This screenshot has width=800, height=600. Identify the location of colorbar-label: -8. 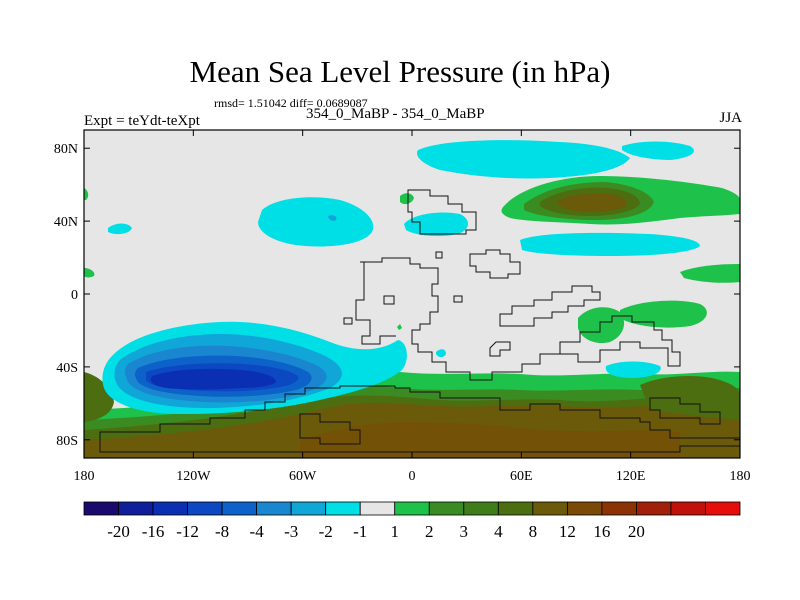
(222, 531).